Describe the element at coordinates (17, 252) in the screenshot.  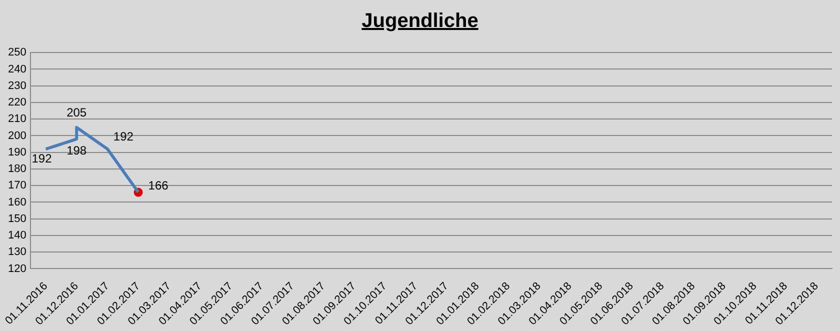
I see `y-tick-label: 130` at that location.